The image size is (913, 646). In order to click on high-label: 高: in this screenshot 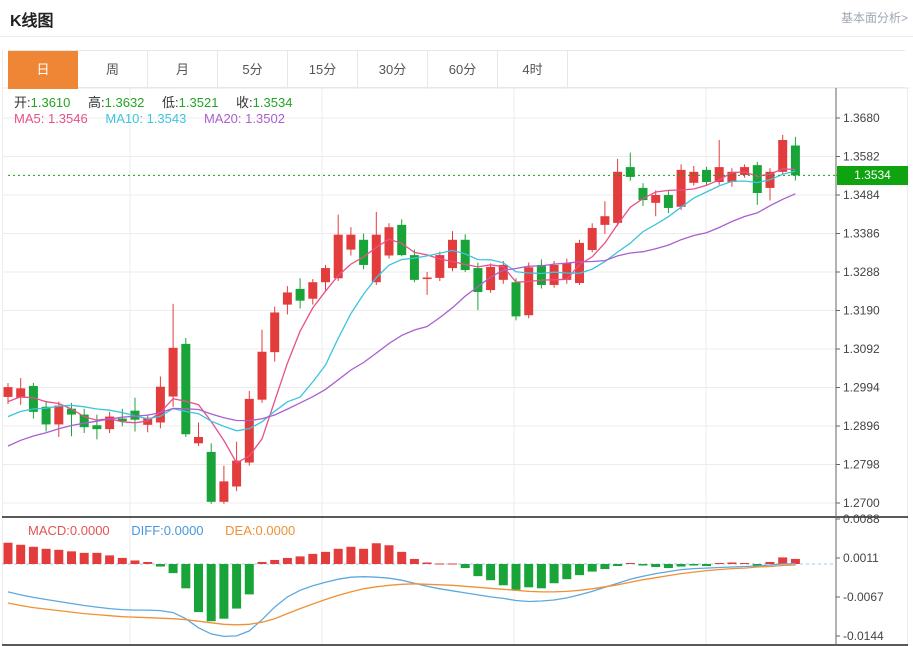, I will do `click(96, 102)`.